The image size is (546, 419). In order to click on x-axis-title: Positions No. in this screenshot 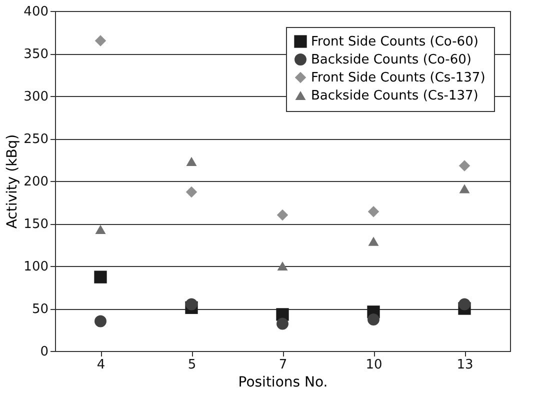, I will do `click(283, 382)`.